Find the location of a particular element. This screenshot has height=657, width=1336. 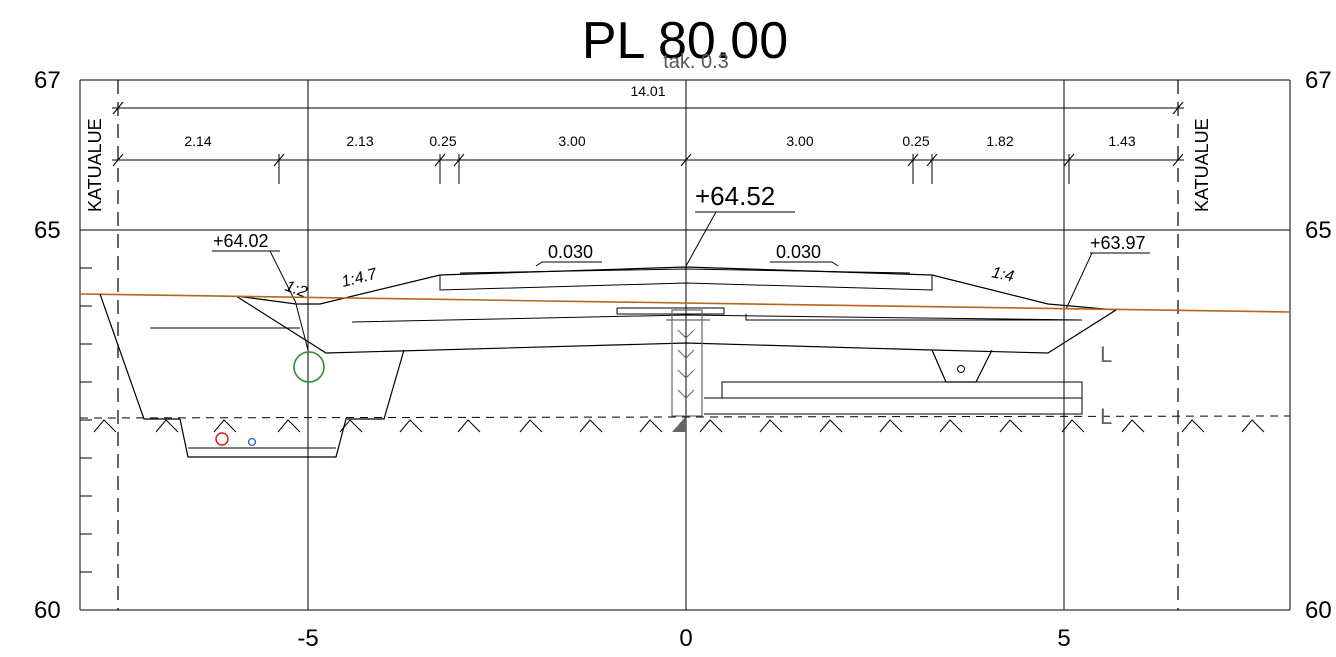

slope-right: 1:4 is located at coordinates (1002, 274).